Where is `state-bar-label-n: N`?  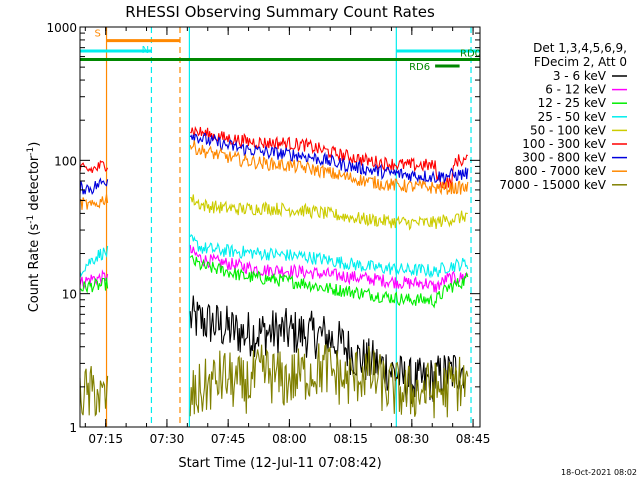
state-bar-label-n: N is located at coordinates (145, 50).